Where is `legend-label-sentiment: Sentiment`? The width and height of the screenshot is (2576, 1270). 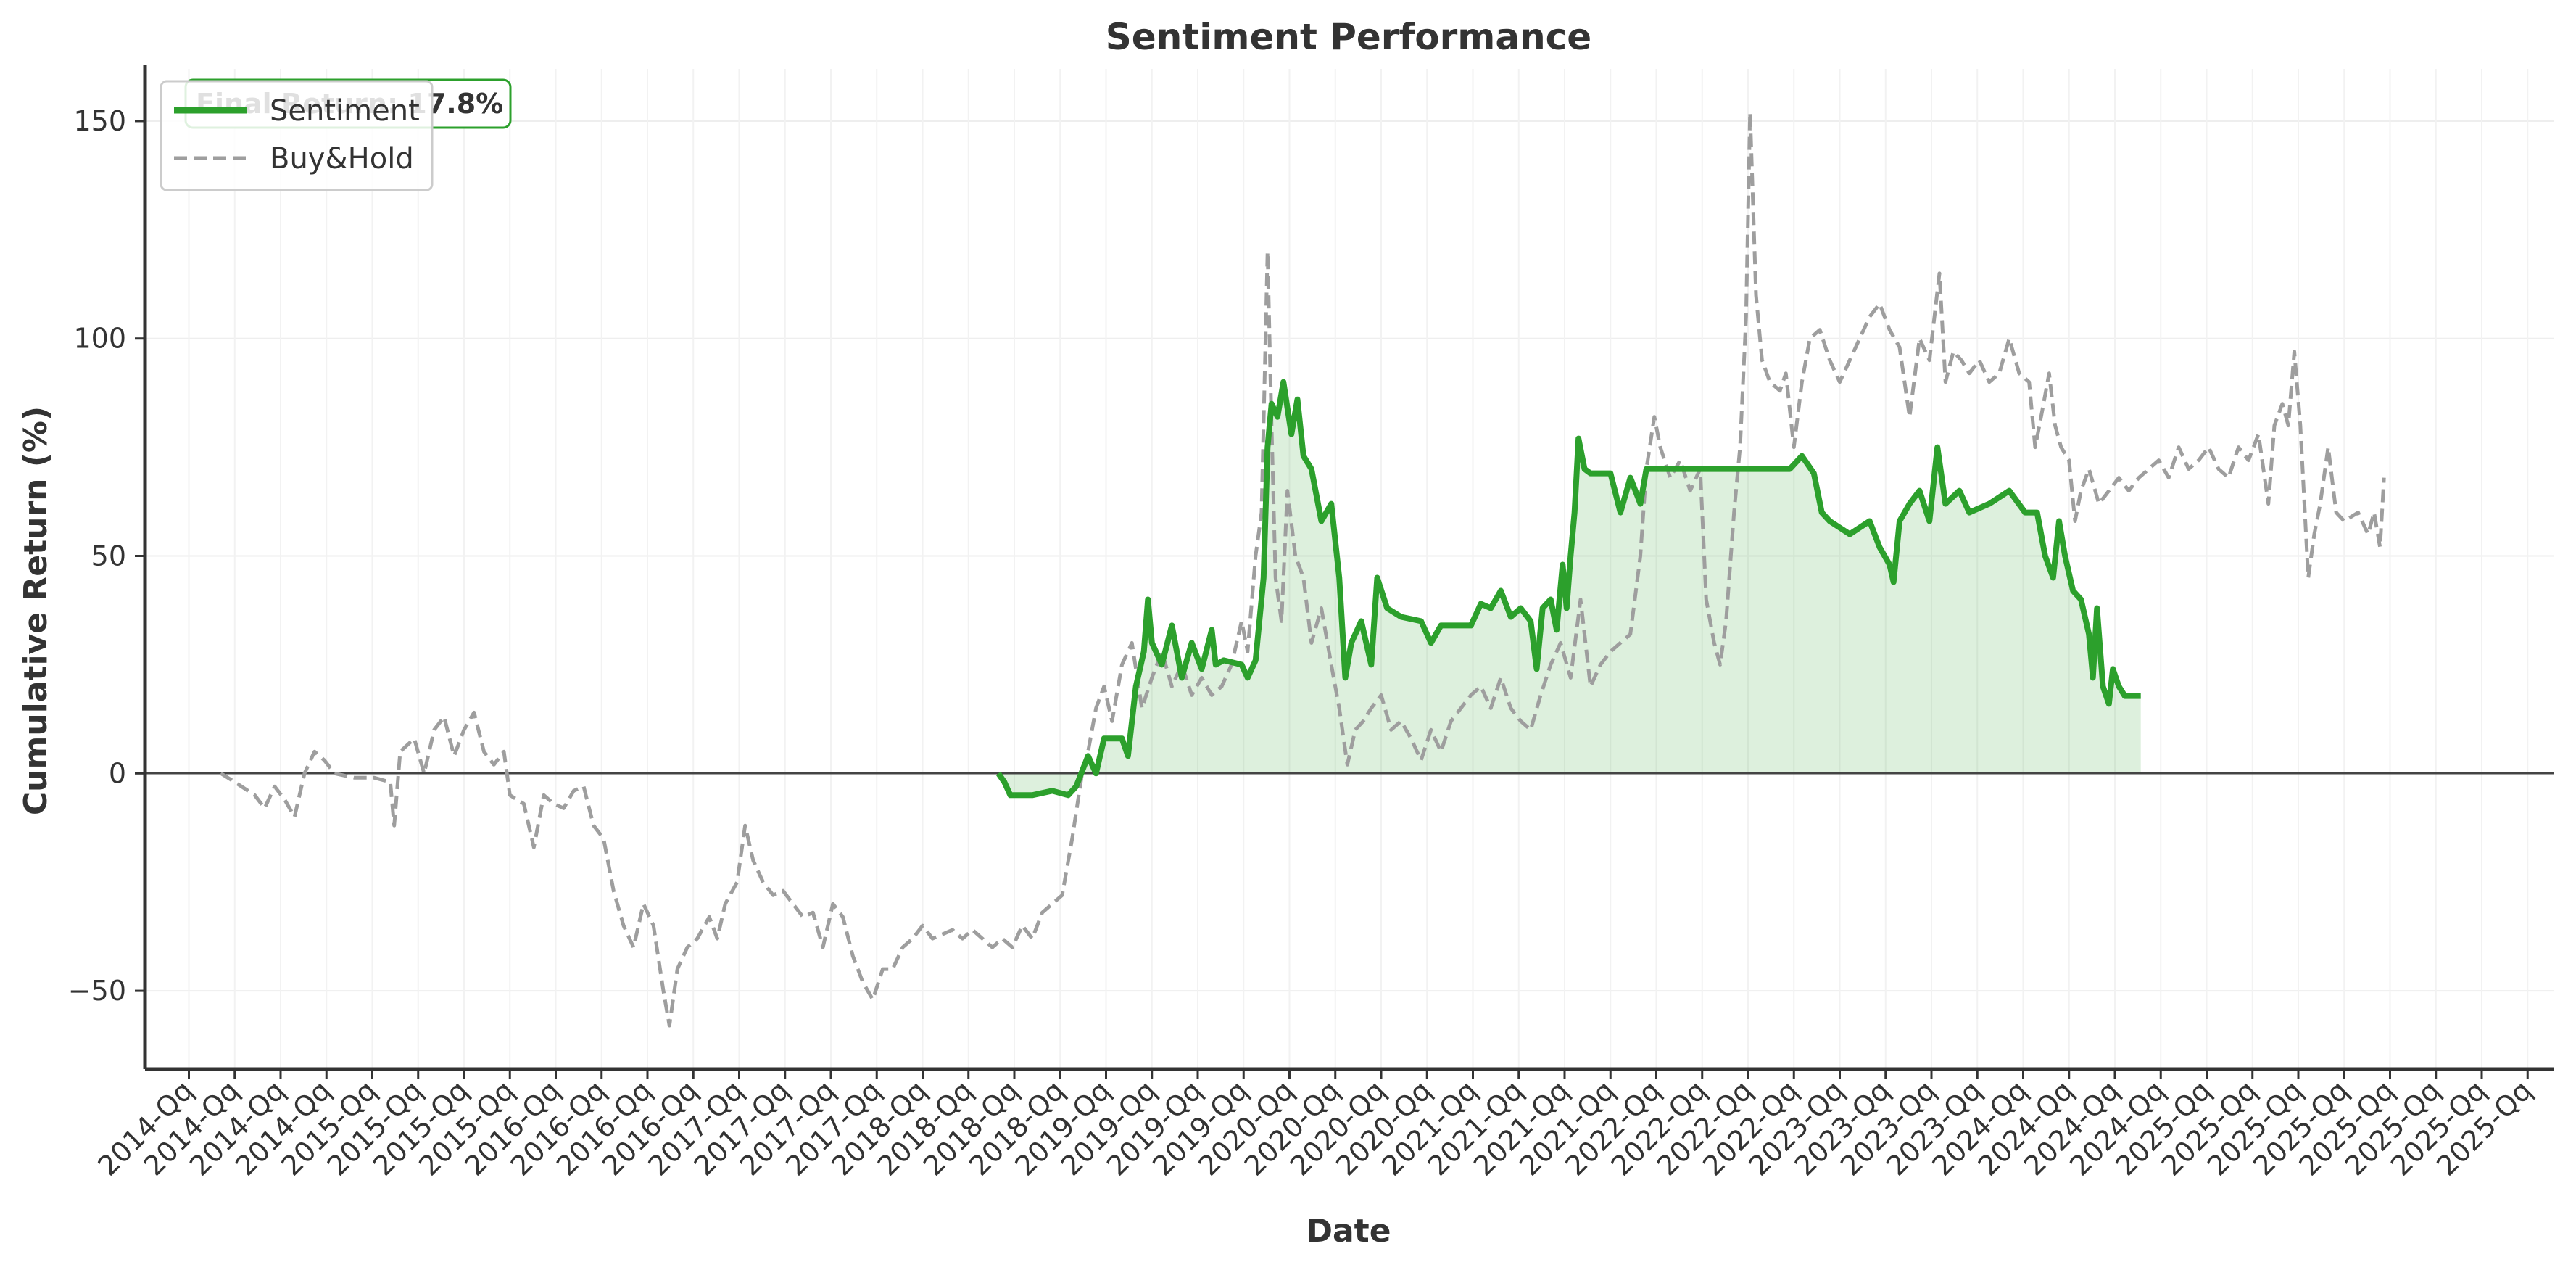
legend-label-sentiment: Sentiment is located at coordinates (345, 111).